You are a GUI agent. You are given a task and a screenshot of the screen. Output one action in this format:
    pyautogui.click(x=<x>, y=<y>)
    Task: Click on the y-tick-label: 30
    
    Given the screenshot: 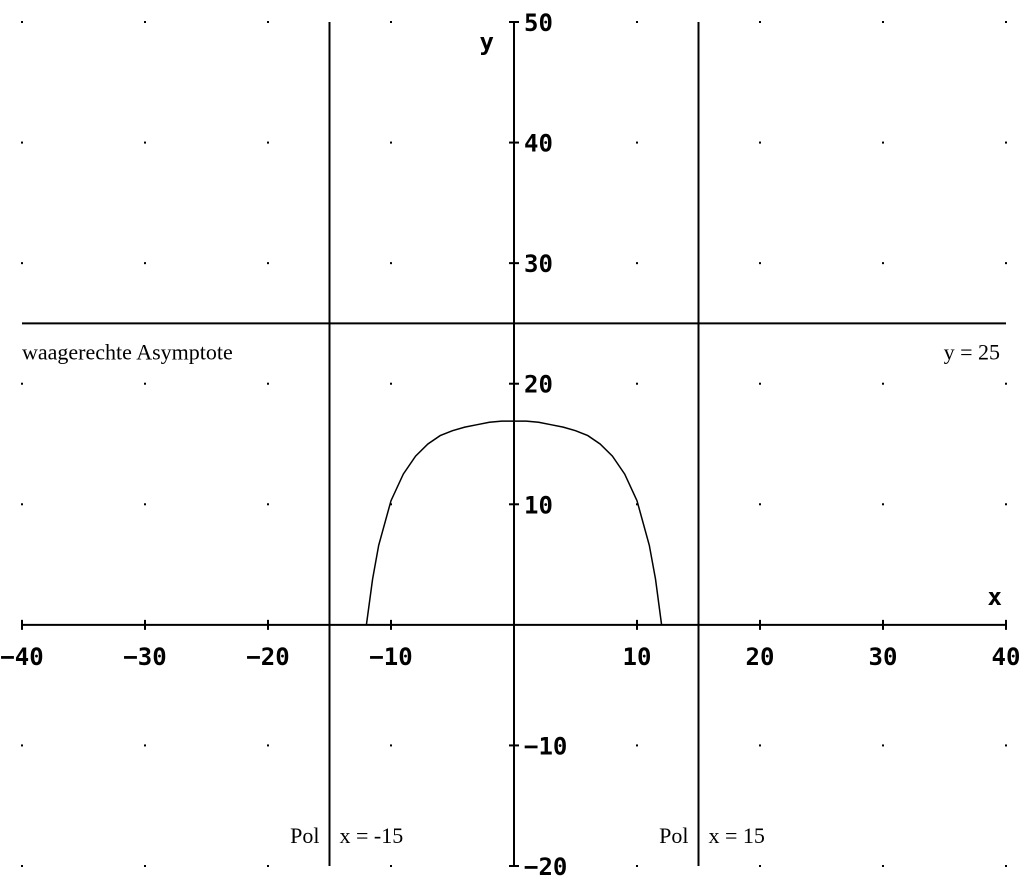 What is the action you would take?
    pyautogui.click(x=538, y=264)
    